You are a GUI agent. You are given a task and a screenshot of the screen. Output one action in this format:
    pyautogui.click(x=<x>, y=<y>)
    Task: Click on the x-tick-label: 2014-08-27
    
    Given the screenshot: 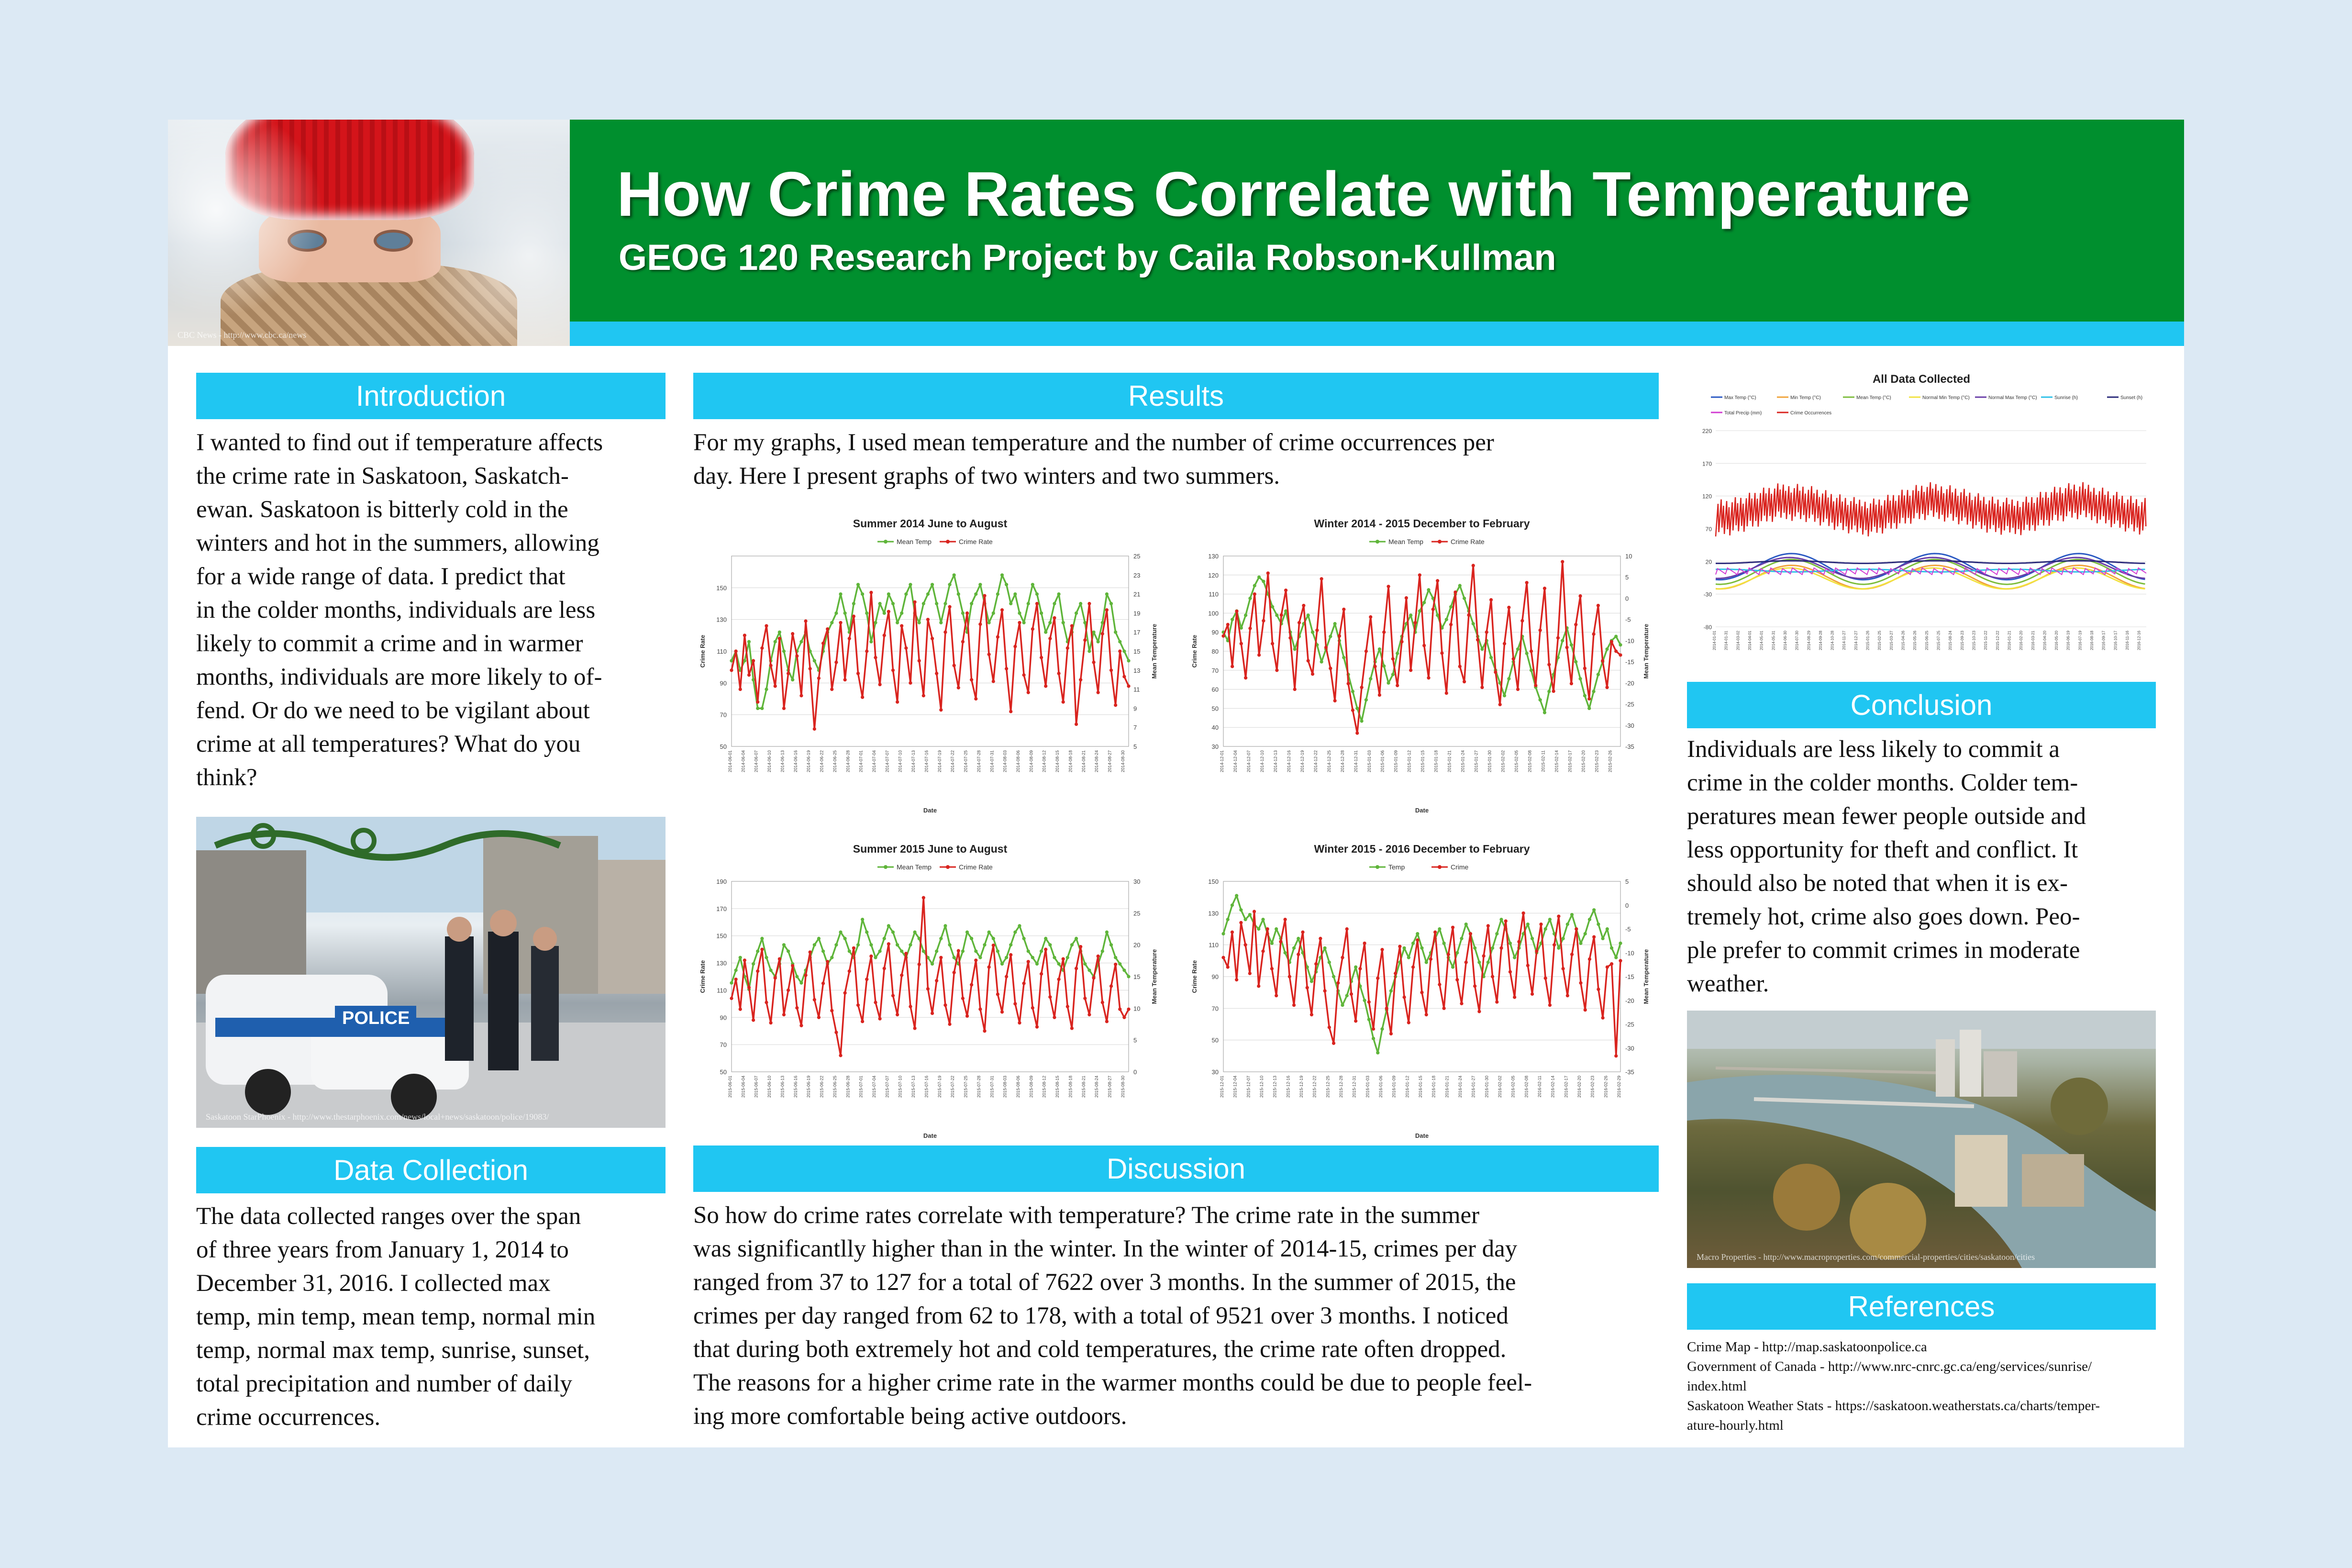 What is the action you would take?
    pyautogui.click(x=1110, y=761)
    